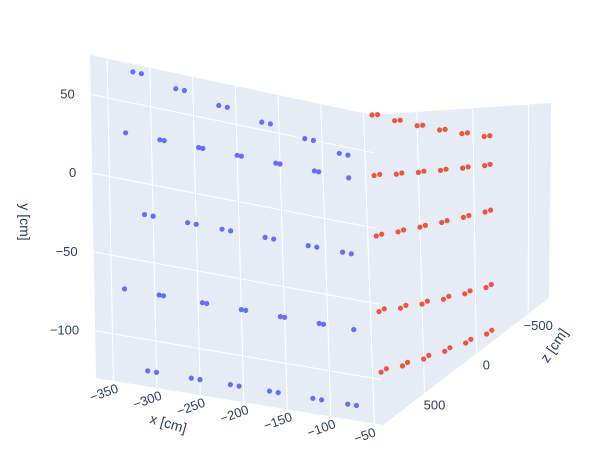 The width and height of the screenshot is (611, 467). Describe the element at coordinates (234, 414) in the screenshot. I see `x-tick-label: −200` at that location.